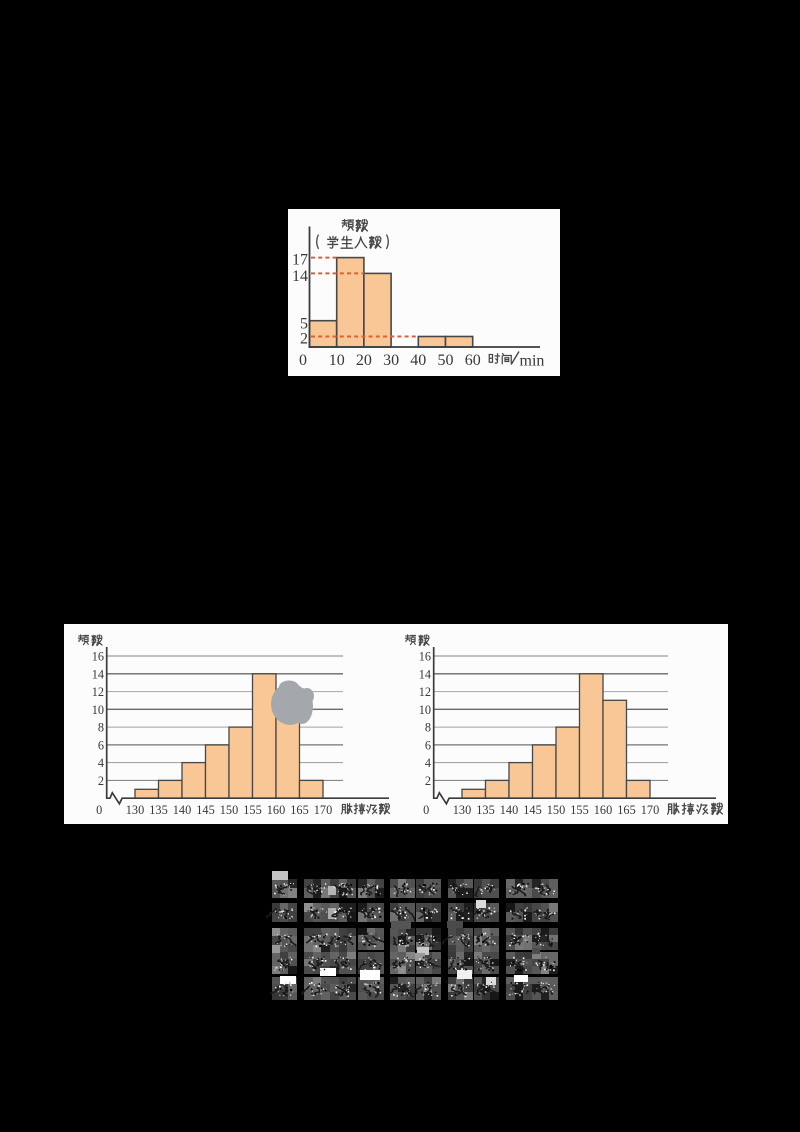 This screenshot has height=1132, width=800. I want to click on svg-text: 30, so click(391, 360).